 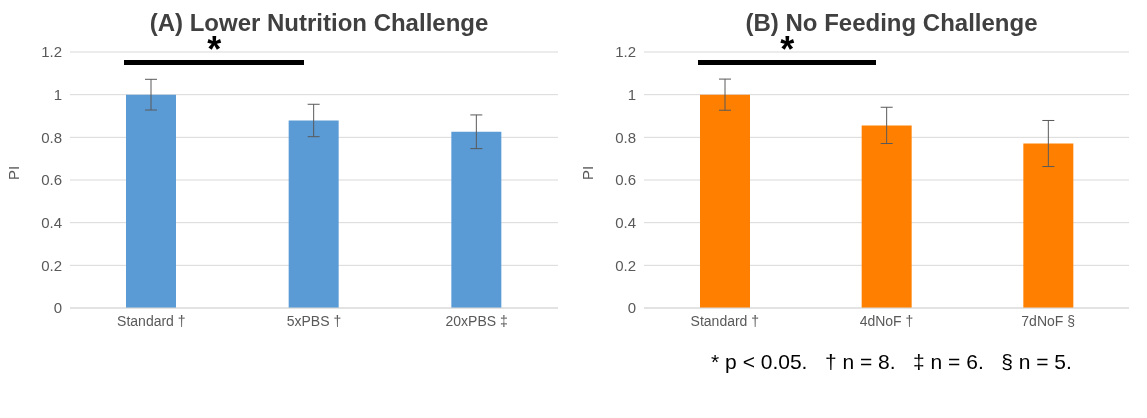 What do you see at coordinates (891, 362) in the screenshot?
I see `text: * p < 0.05. † n = 8. ‡ n = 6. § n = 5.` at bounding box center [891, 362].